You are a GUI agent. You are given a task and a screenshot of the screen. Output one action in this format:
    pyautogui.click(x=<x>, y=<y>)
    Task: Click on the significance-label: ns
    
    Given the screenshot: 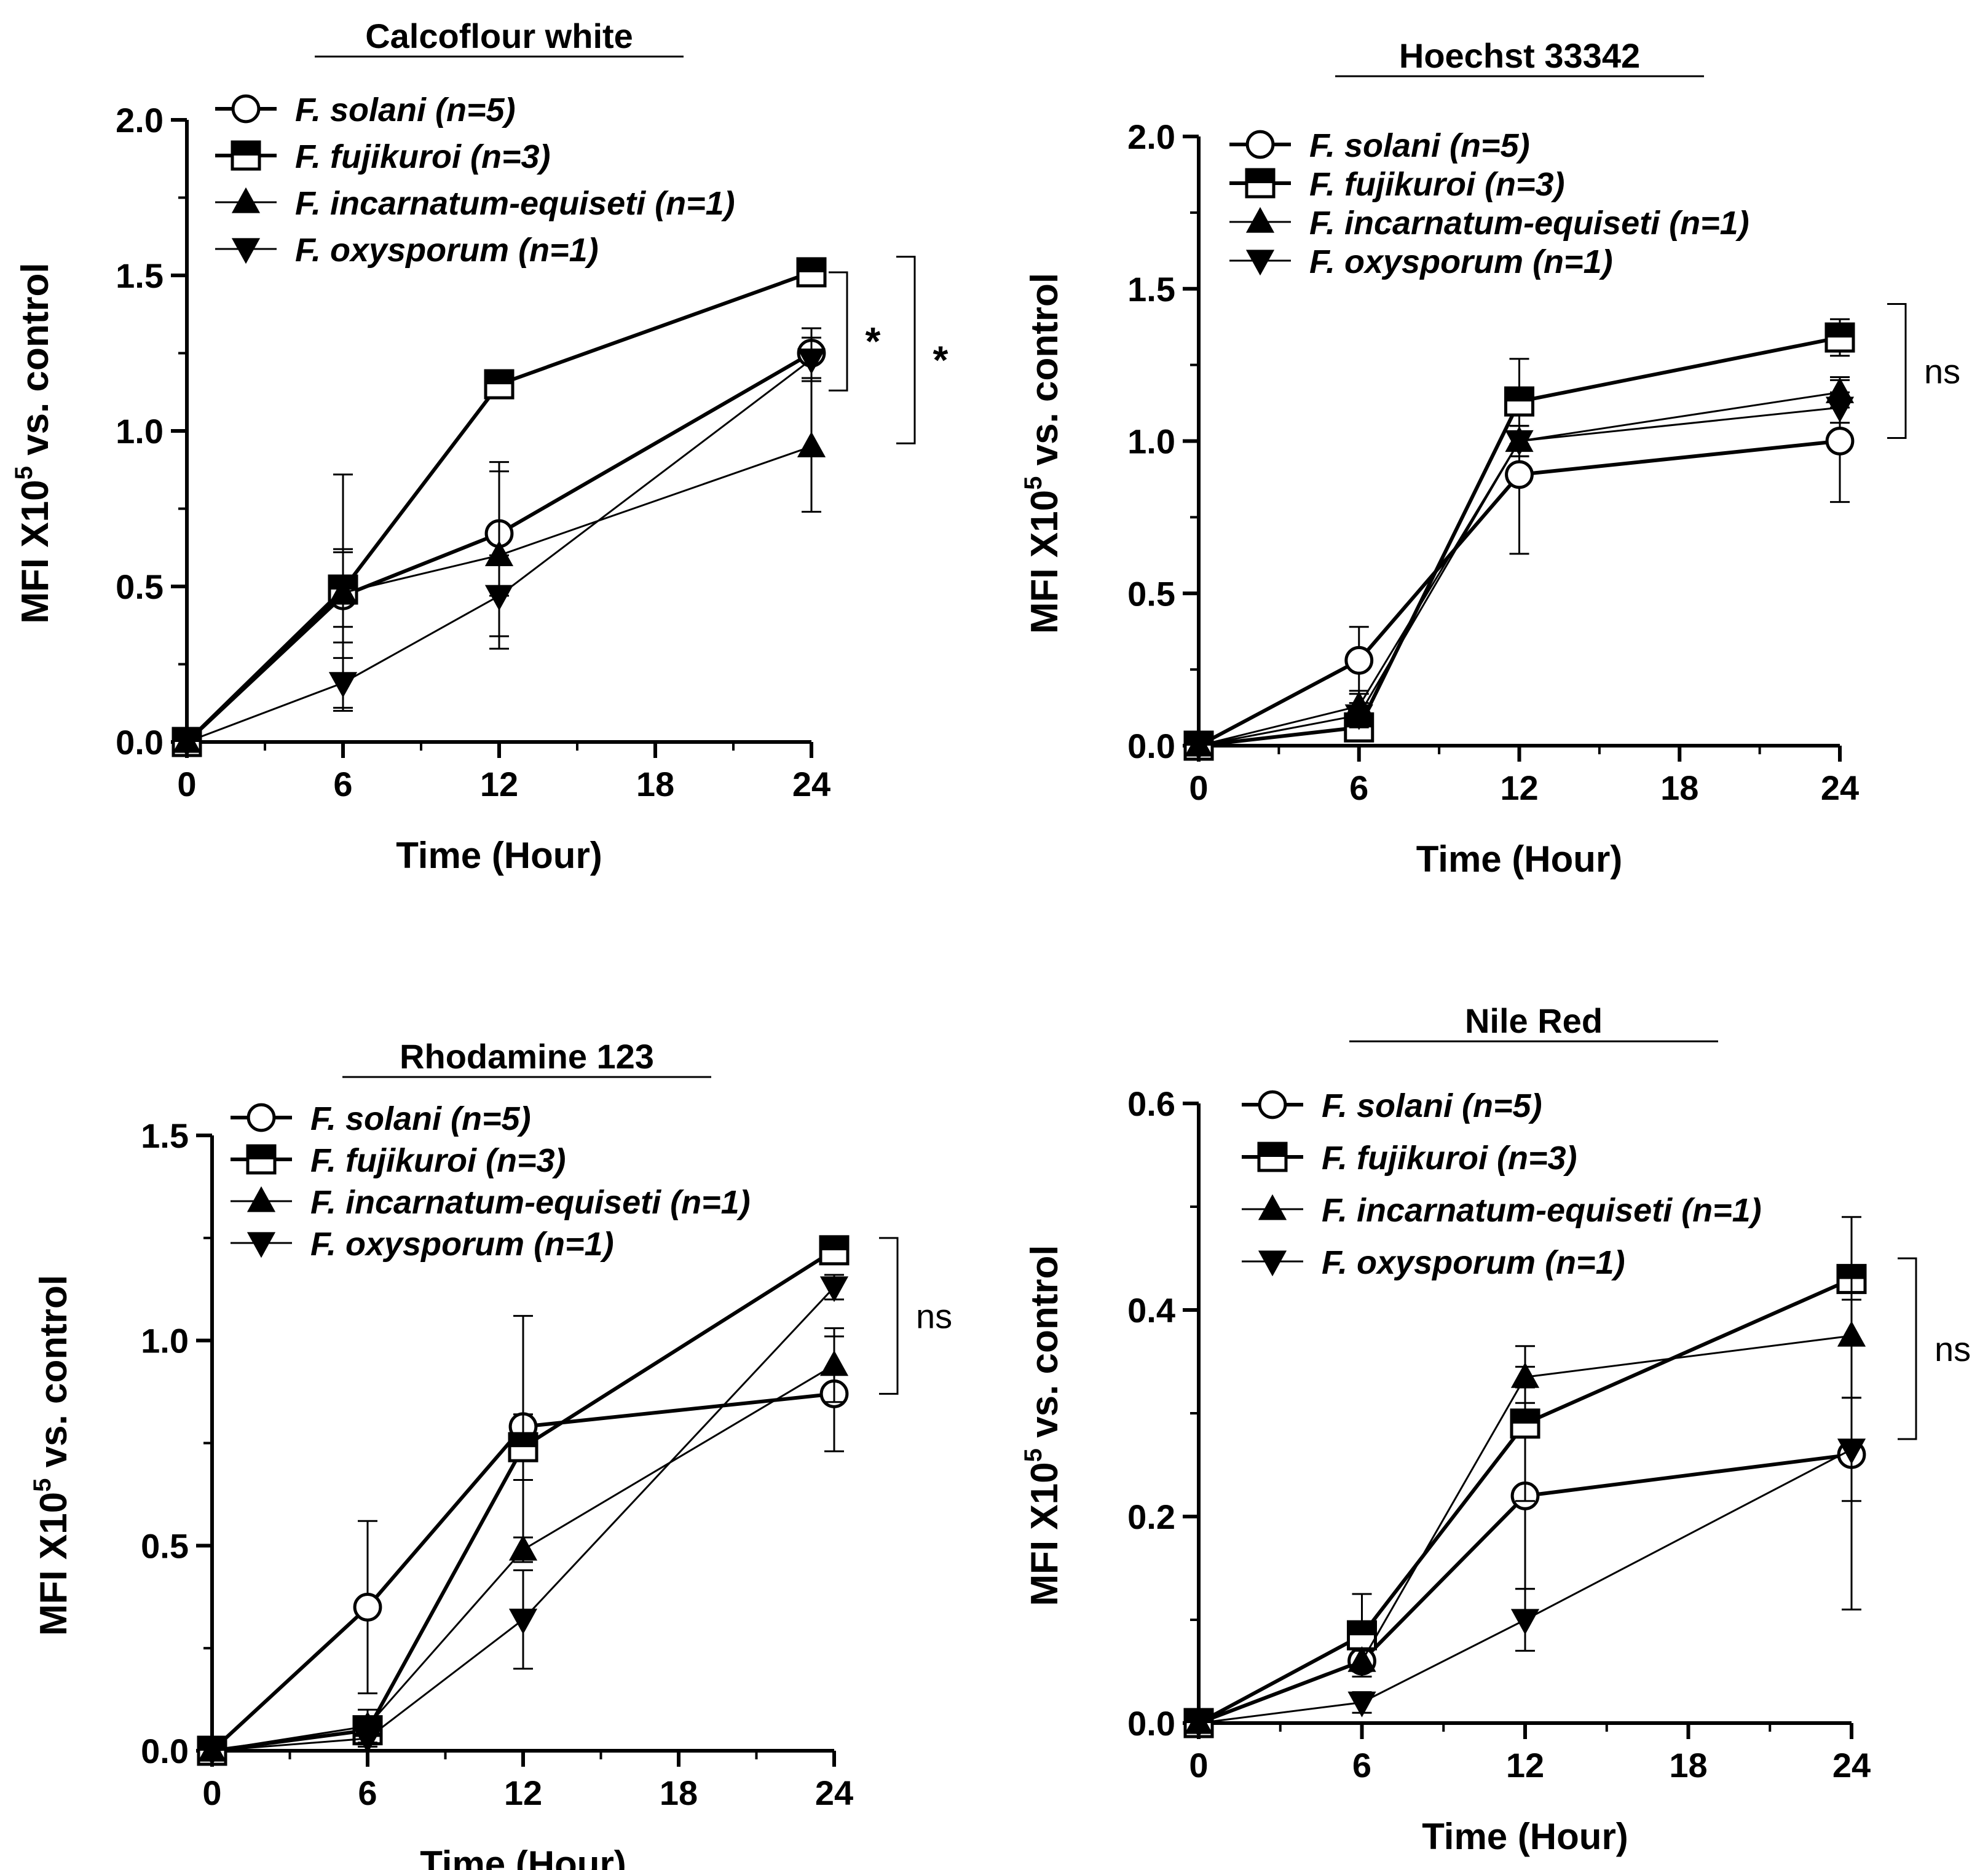 What is the action you would take?
    pyautogui.click(x=934, y=1316)
    